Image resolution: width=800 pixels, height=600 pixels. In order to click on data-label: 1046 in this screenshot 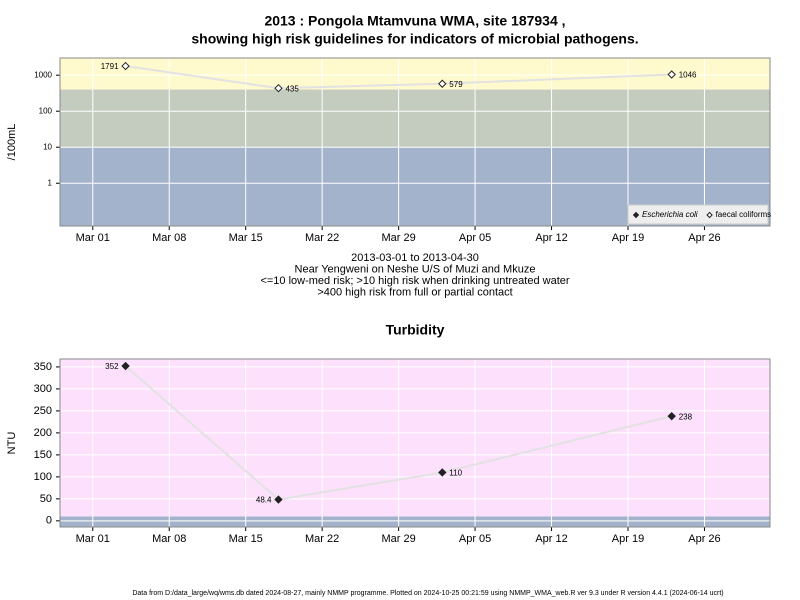, I will do `click(688, 75)`.